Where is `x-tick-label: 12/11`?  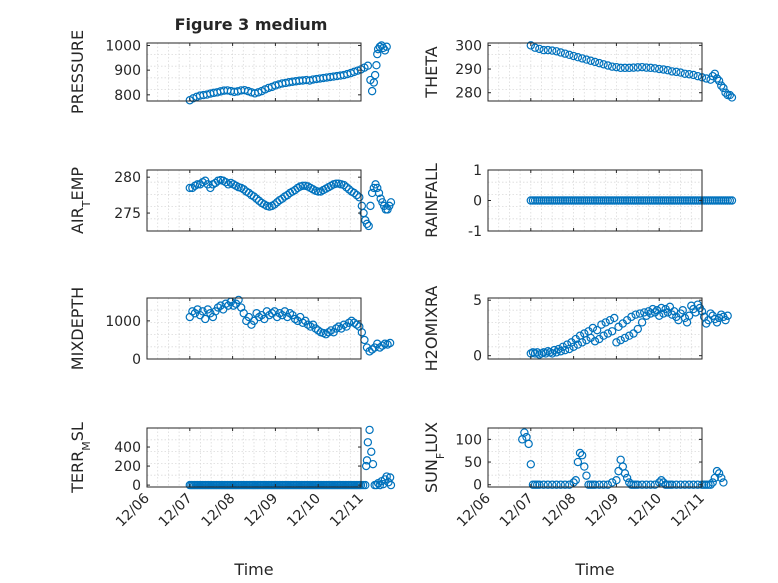
x-tick-label: 12/11 is located at coordinates (688, 511).